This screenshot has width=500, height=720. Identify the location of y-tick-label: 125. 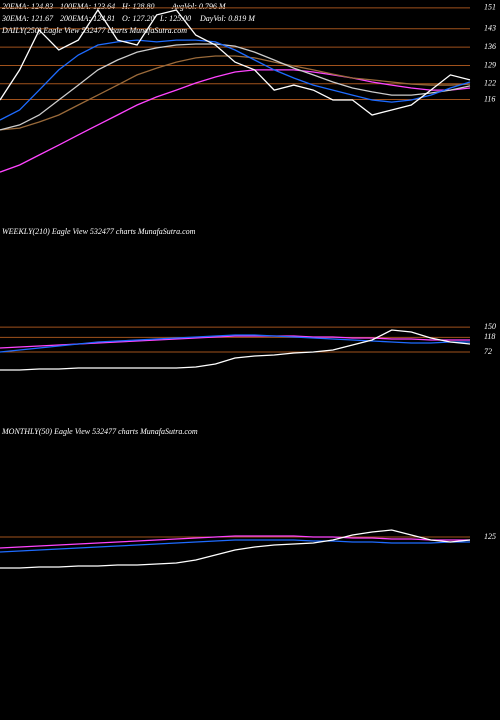
(490, 536).